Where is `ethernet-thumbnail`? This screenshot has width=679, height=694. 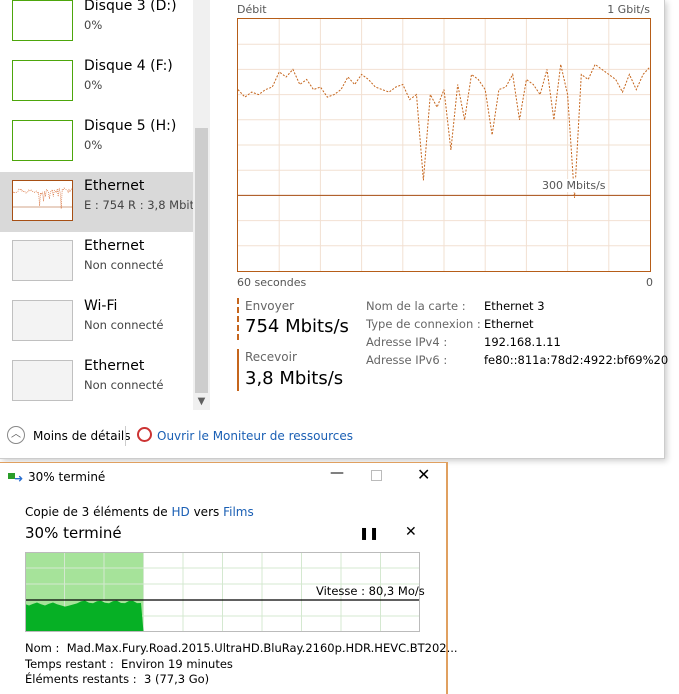
ethernet-thumbnail is located at coordinates (42, 200).